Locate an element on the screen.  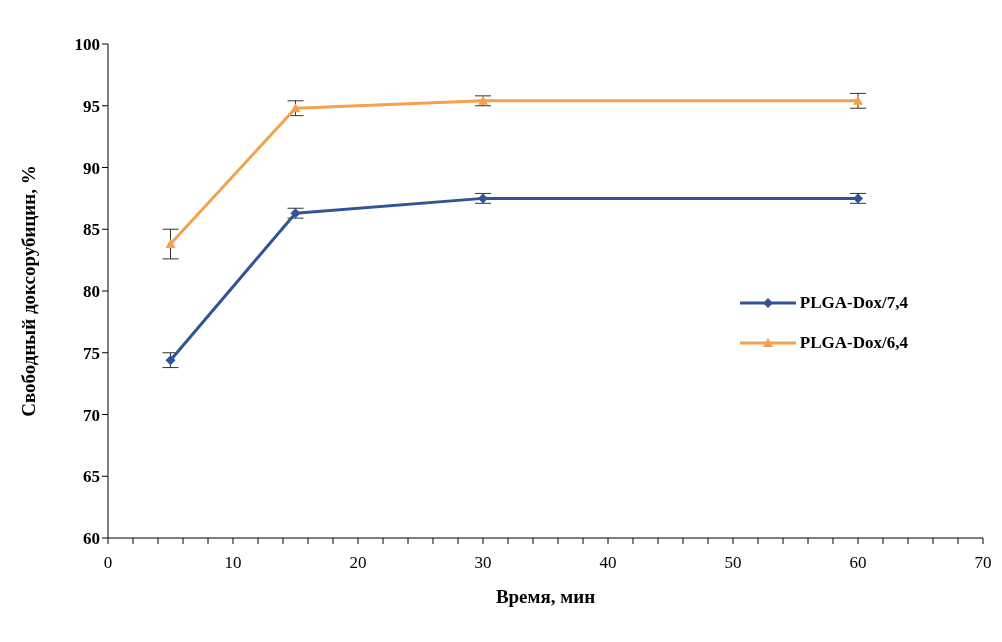
x-tick-label: 60 is located at coordinates (858, 562).